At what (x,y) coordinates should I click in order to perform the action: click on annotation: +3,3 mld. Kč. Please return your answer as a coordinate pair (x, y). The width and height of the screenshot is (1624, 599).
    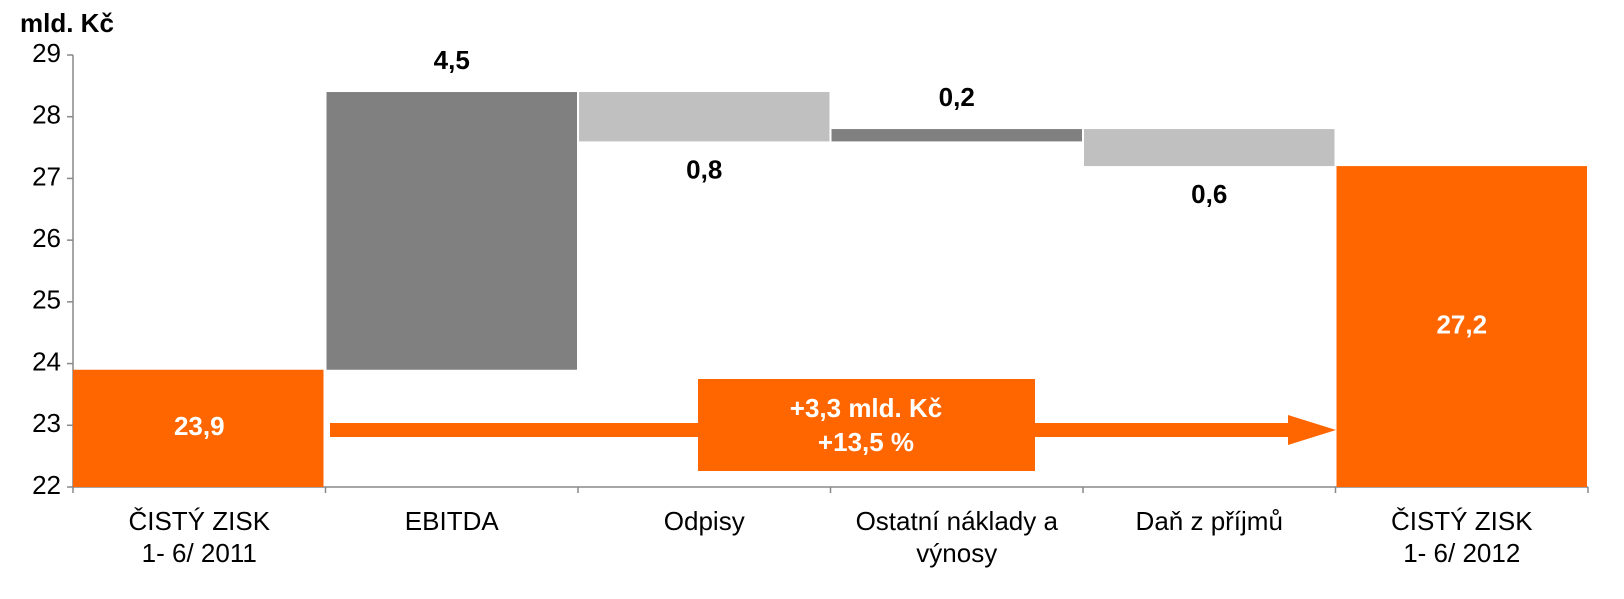
    Looking at the image, I should click on (866, 408).